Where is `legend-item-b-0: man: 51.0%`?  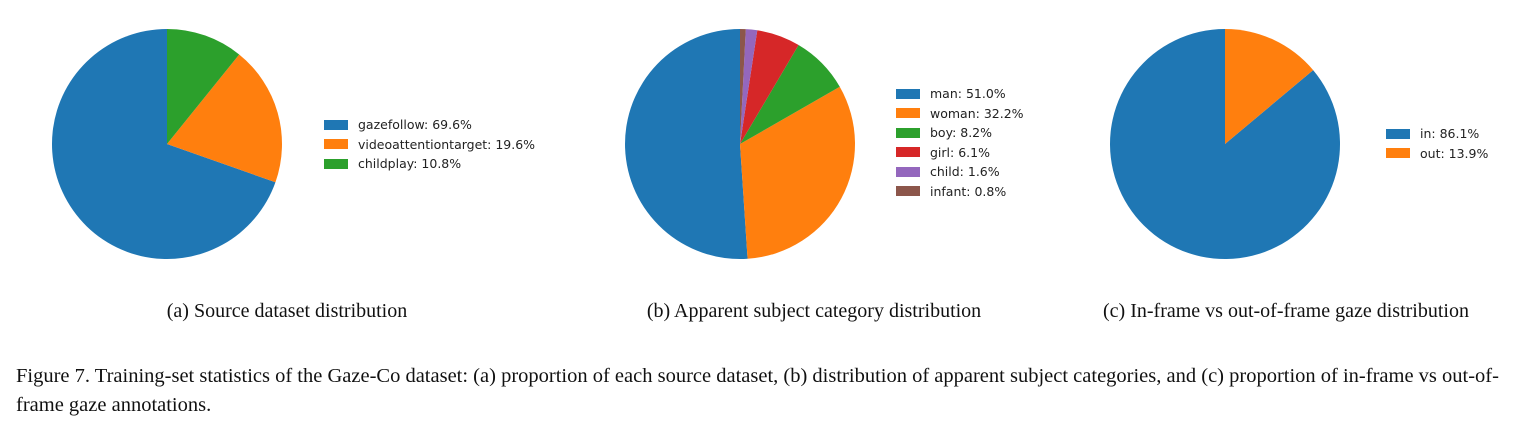
legend-item-b-0: man: 51.0% is located at coordinates (960, 94).